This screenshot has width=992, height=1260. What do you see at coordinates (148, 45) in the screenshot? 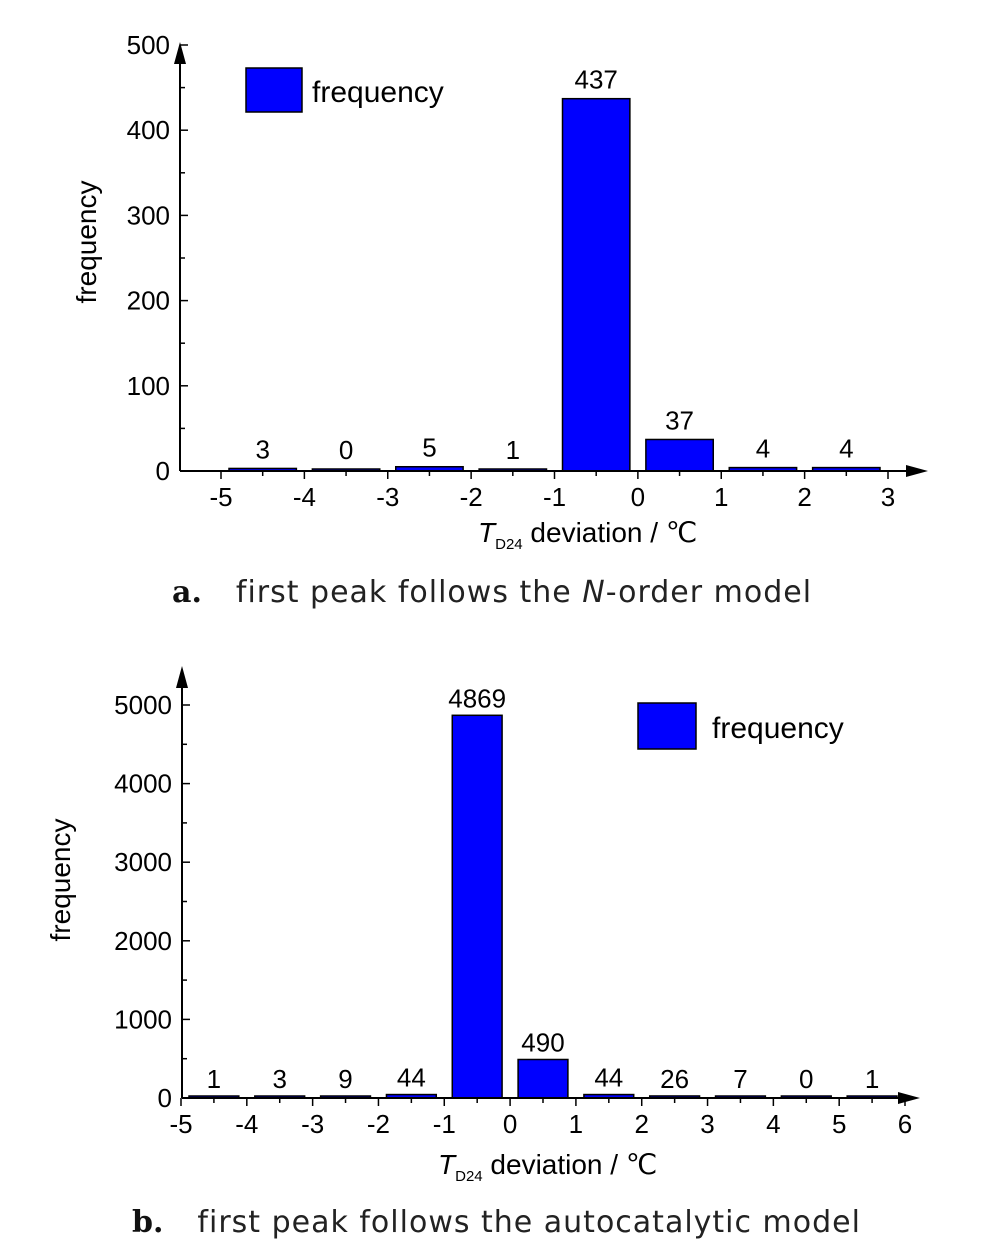
I see `y-tick-label-5: 500` at bounding box center [148, 45].